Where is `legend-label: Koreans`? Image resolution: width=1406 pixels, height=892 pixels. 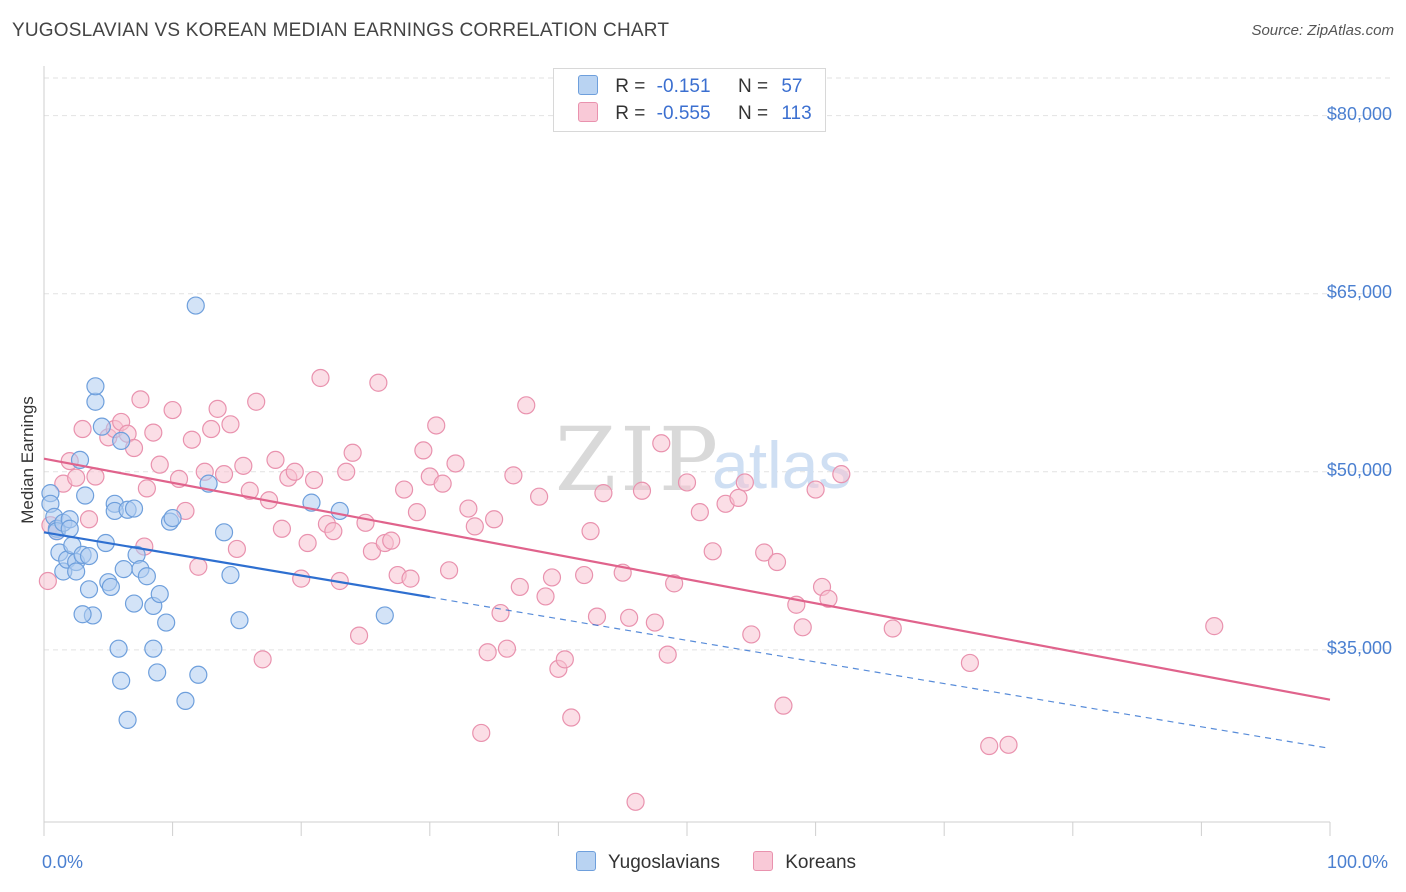 legend-label: Koreans is located at coordinates (821, 862).